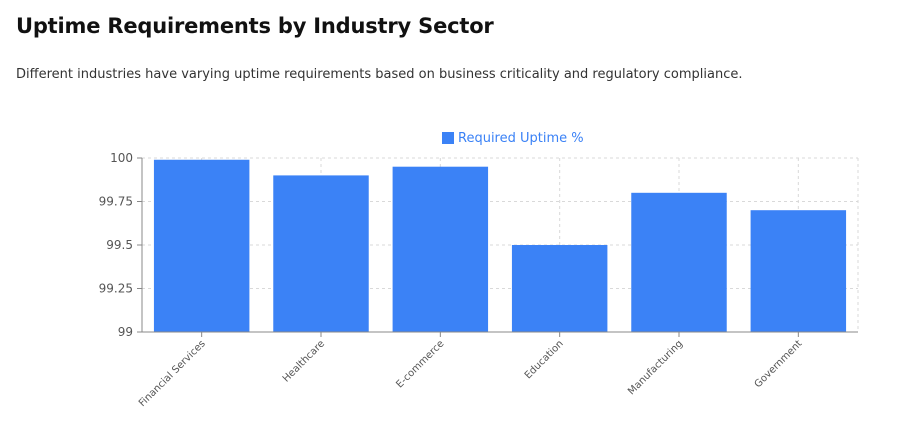  Describe the element at coordinates (448, 138) in the screenshot. I see `legend-swatch` at that location.